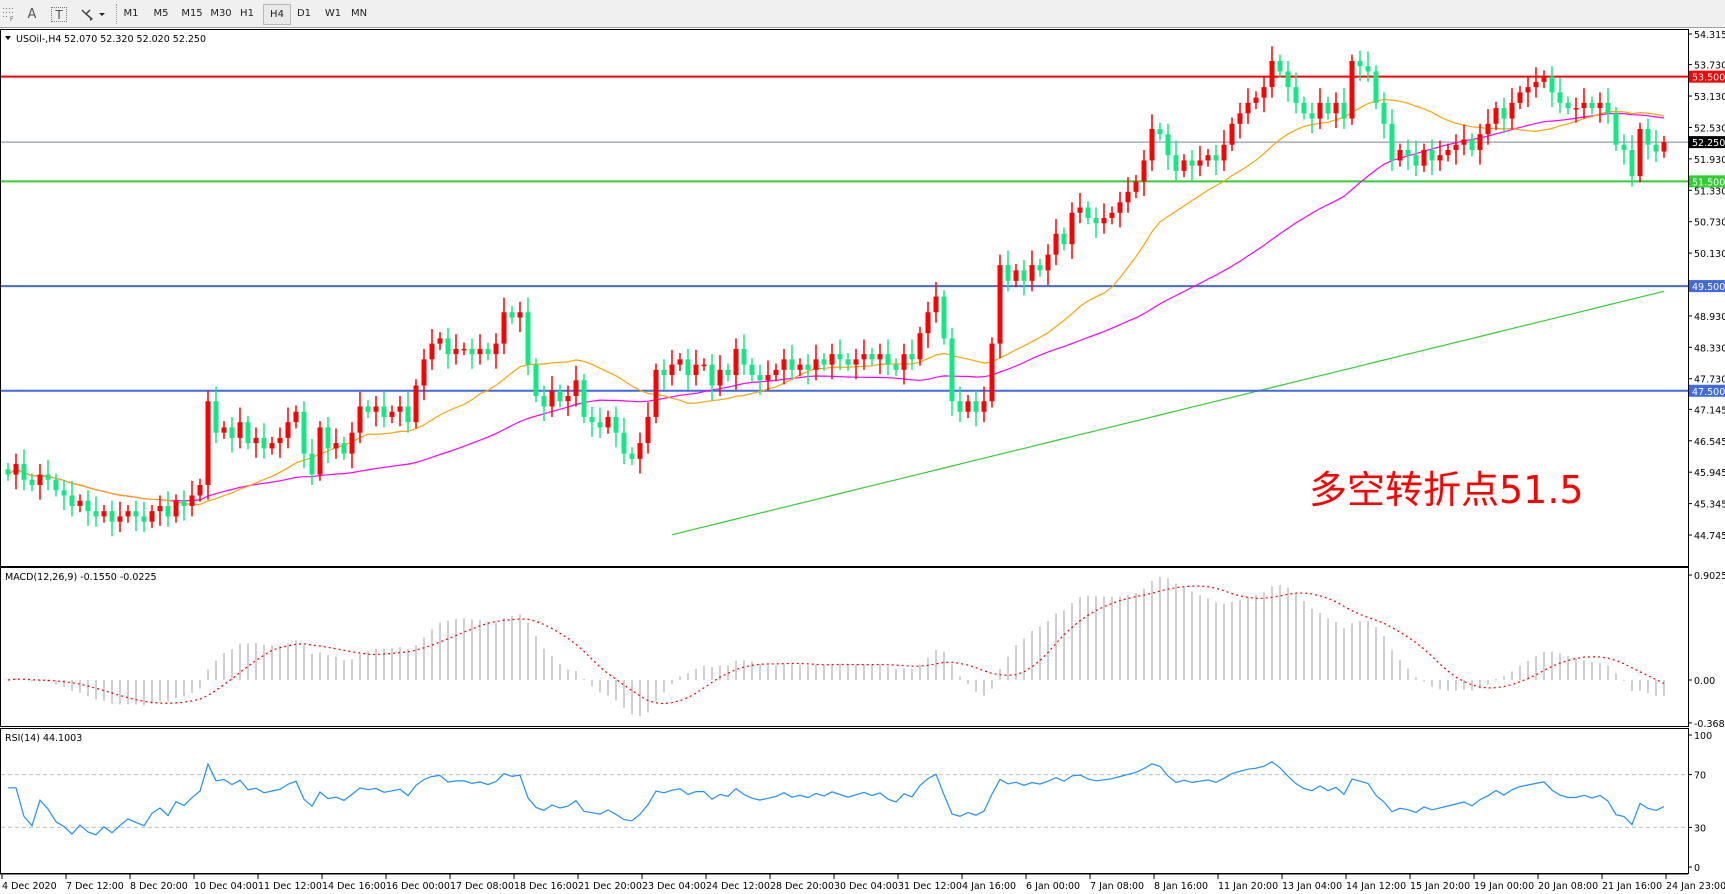 The width and height of the screenshot is (1725, 894). What do you see at coordinates (161, 13) in the screenshot?
I see `timeframe-m5-button: M5` at bounding box center [161, 13].